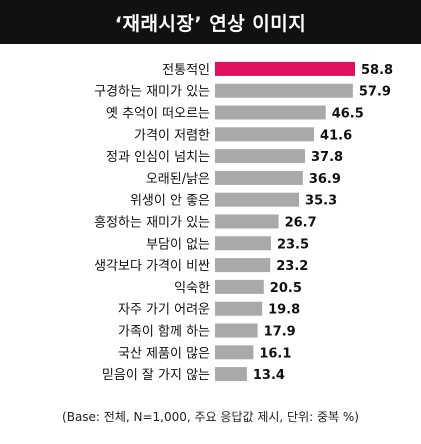  What do you see at coordinates (186, 70) in the screenshot?
I see `category-label: 전통적인` at bounding box center [186, 70].